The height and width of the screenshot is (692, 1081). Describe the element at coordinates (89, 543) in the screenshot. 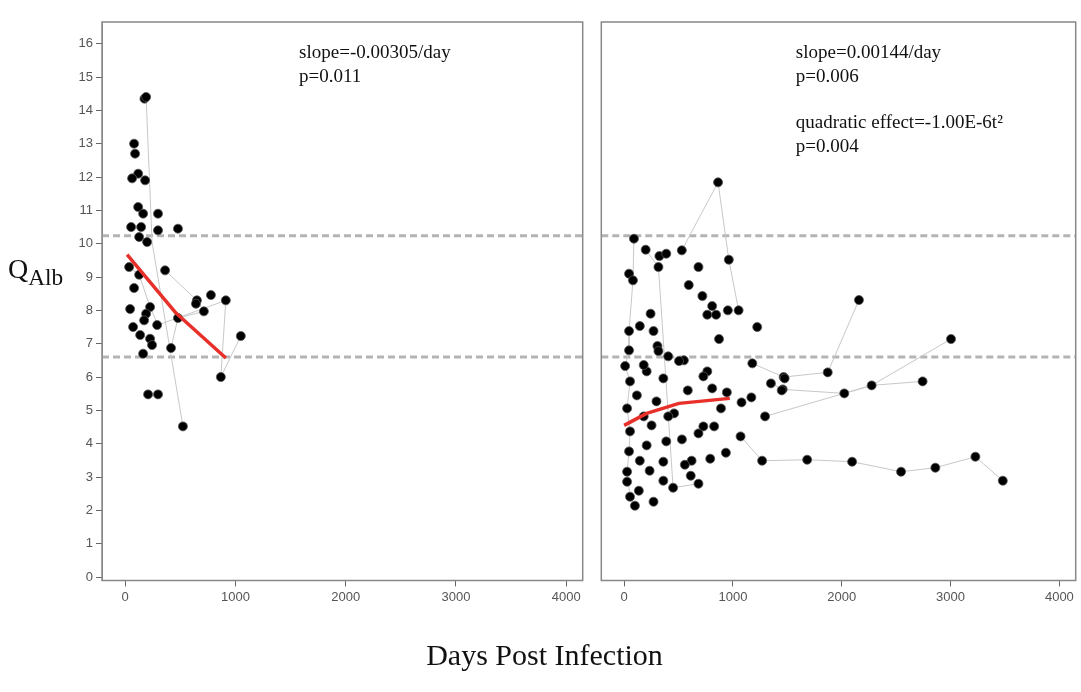

I see `y-tick-label: 1` at that location.